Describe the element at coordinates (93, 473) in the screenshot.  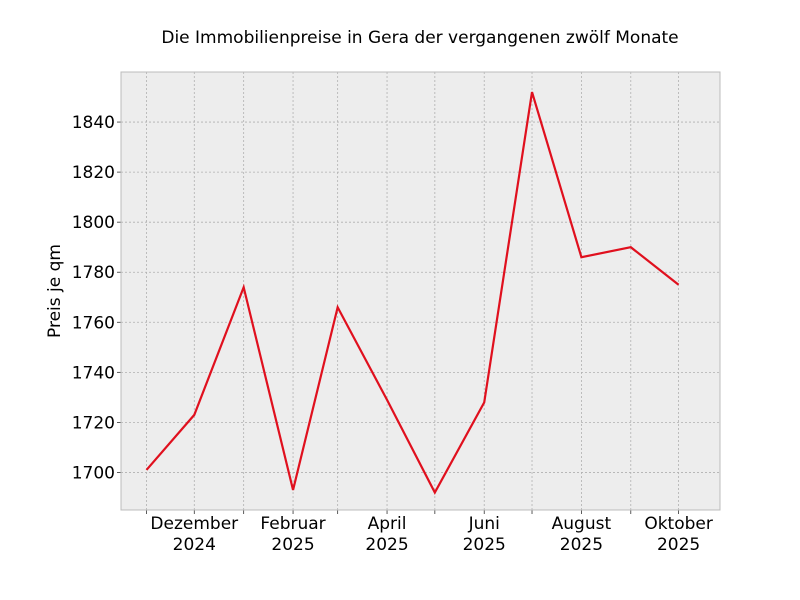
I see `y-tick-label: 1700` at that location.